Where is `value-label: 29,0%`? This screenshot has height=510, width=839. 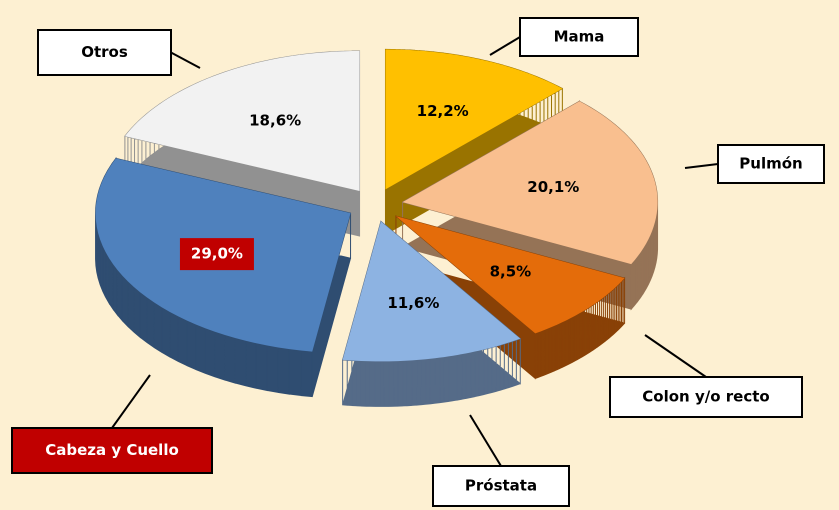
value-label: 29,0% is located at coordinates (217, 254).